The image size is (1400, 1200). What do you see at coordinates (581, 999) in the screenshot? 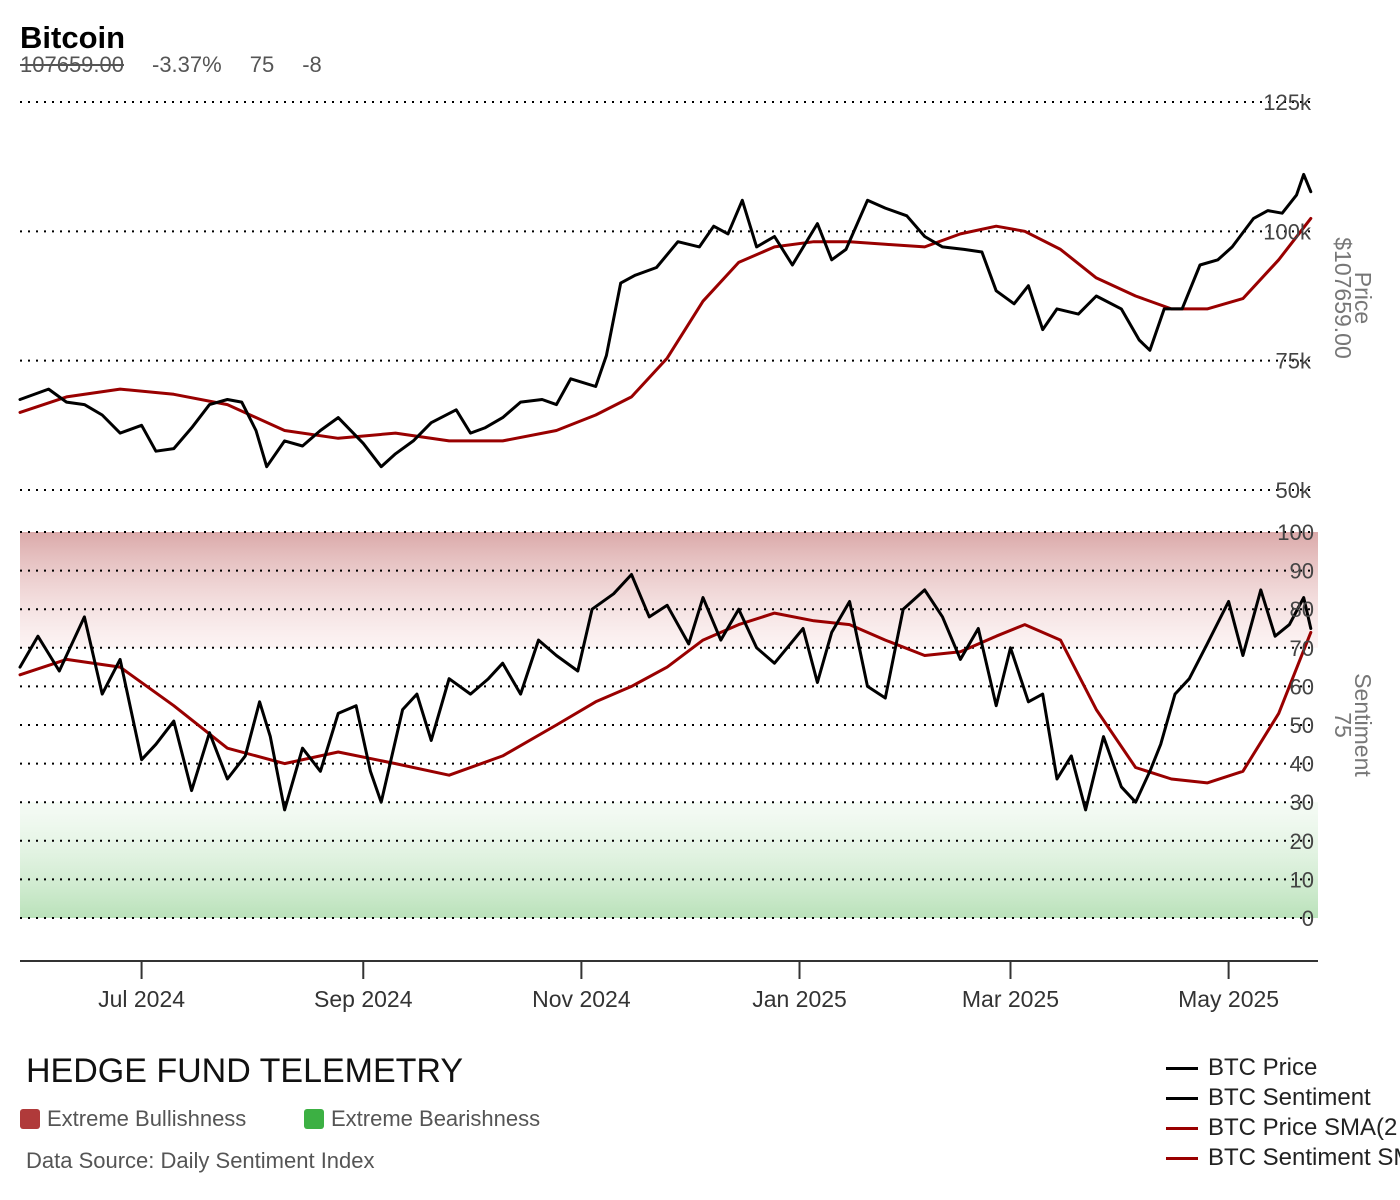
I see `x-tick-label: Nov 2024` at bounding box center [581, 999].